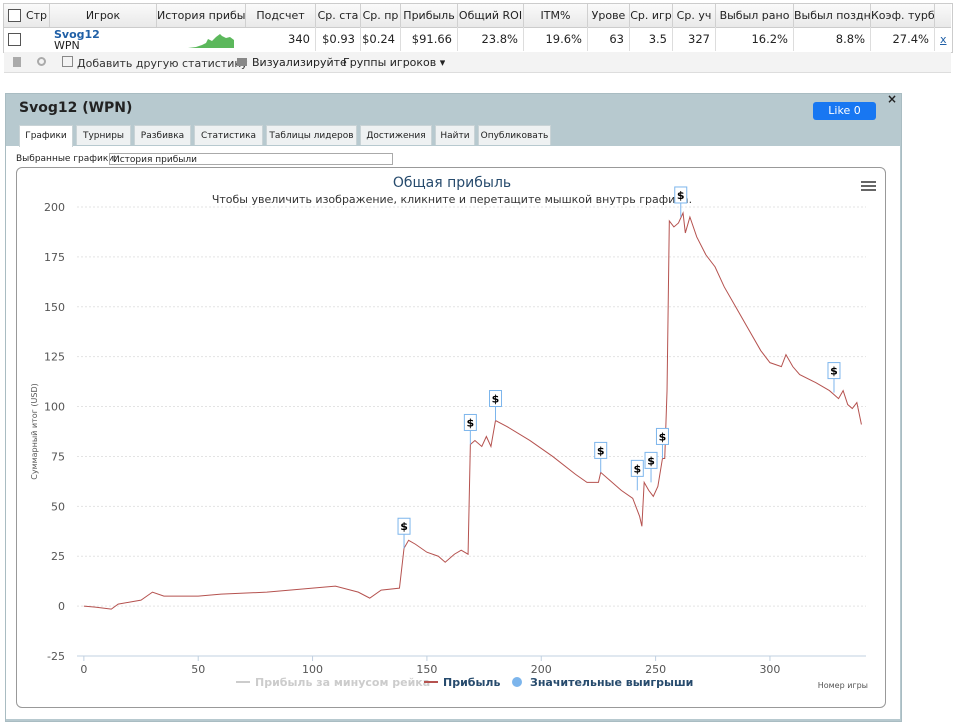 The width and height of the screenshot is (955, 724). What do you see at coordinates (228, 135) in the screenshot?
I see `tab: Статистика` at bounding box center [228, 135].